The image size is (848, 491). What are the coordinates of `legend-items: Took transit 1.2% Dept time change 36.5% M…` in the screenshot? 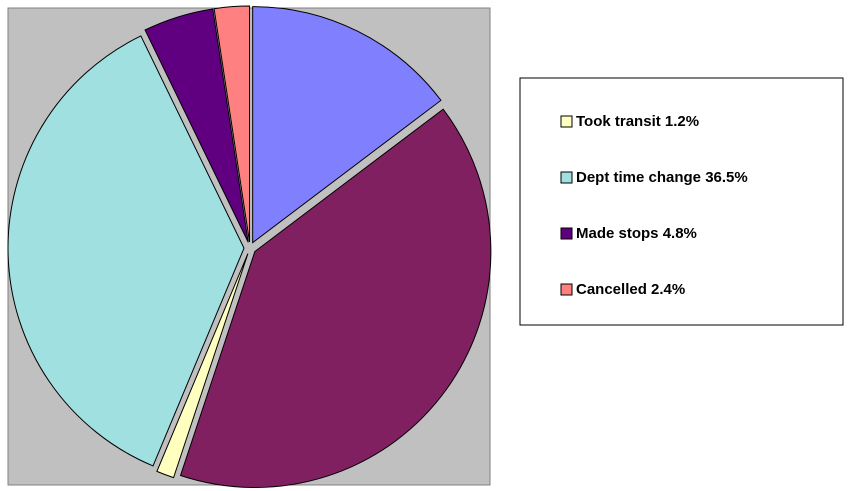 It's located at (654, 205).